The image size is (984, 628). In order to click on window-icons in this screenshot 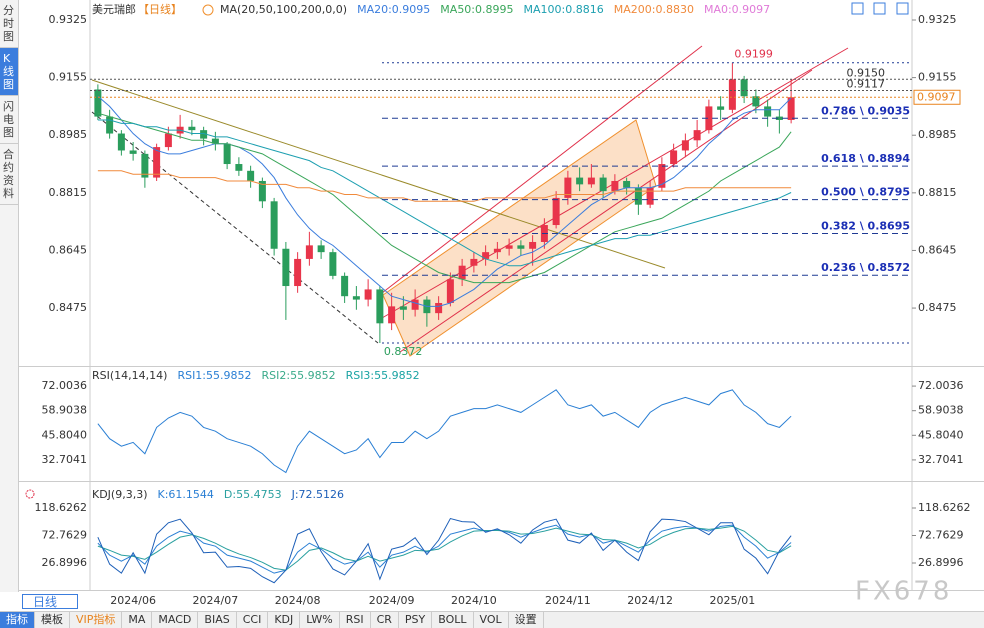, I will do `click(880, 8)`.